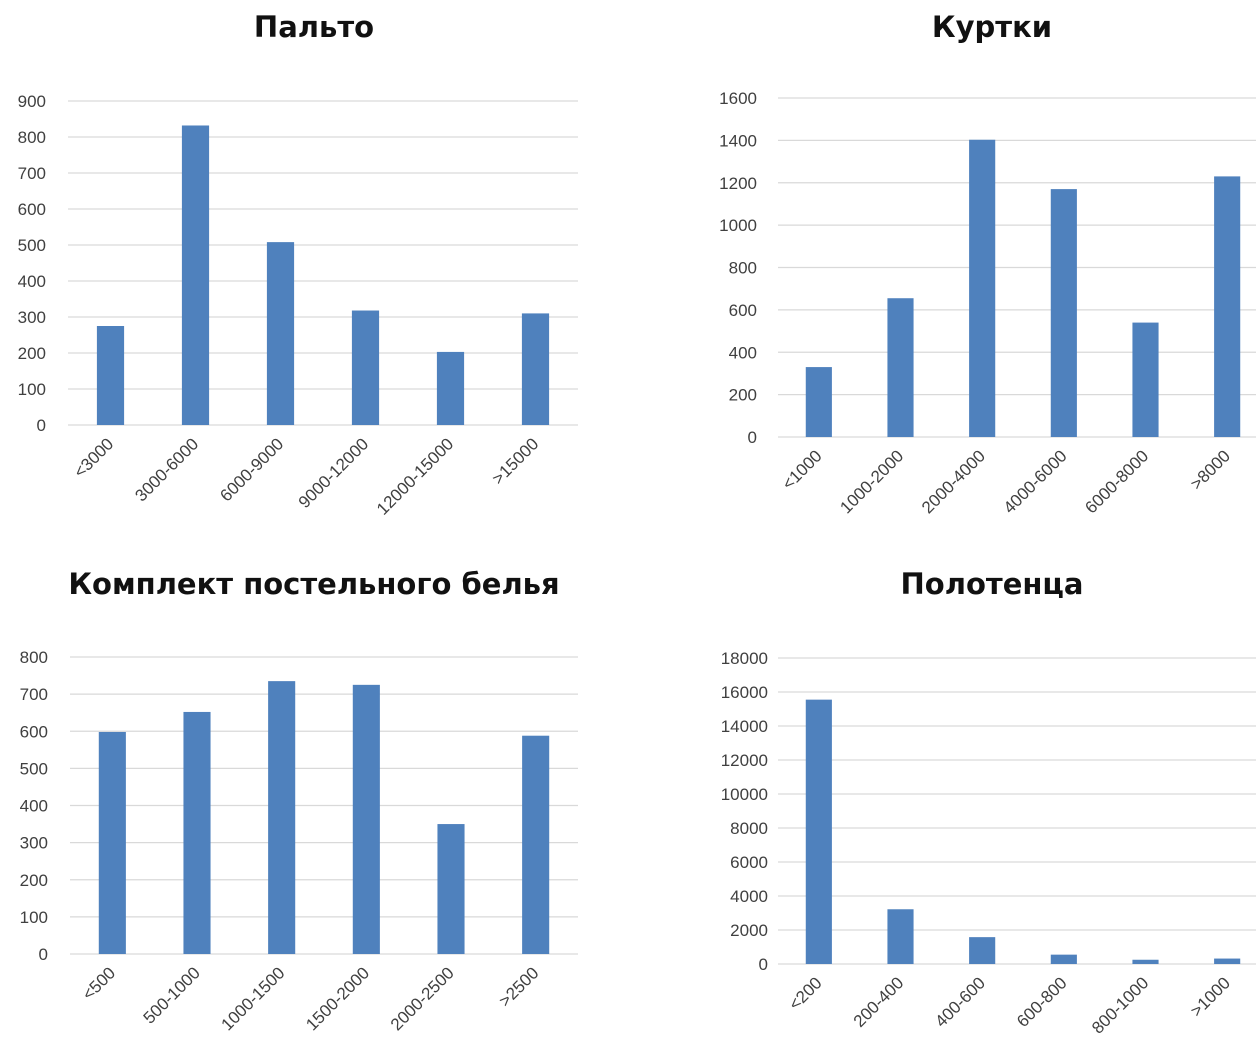 The height and width of the screenshot is (1052, 1256). I want to click on y-tick-label: 6000, so click(749, 862).